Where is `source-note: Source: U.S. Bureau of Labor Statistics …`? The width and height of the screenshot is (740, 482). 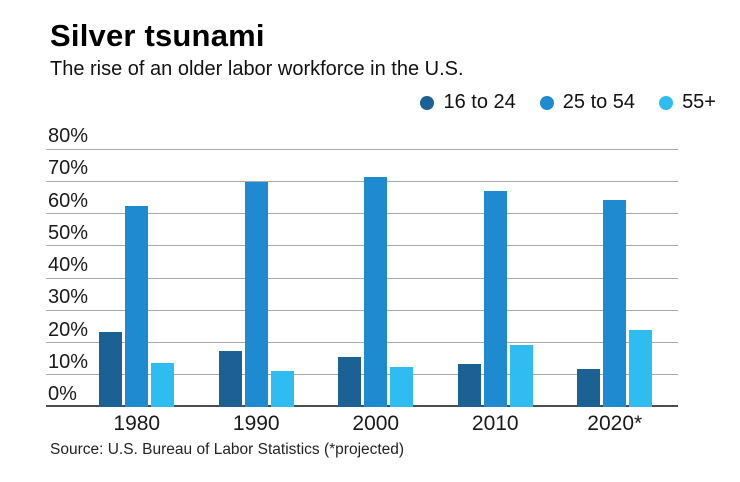
source-note: Source: U.S. Bureau of Labor Statistics … is located at coordinates (227, 449).